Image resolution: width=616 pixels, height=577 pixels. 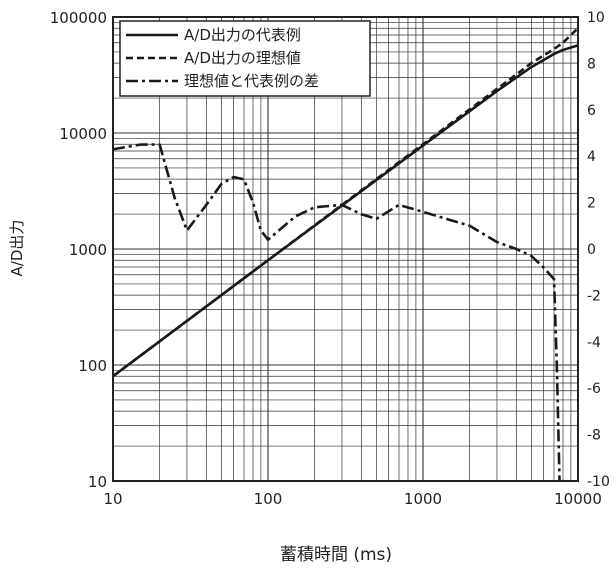 What do you see at coordinates (596, 18) in the screenshot?
I see `y2-tick-label: 10` at bounding box center [596, 18].